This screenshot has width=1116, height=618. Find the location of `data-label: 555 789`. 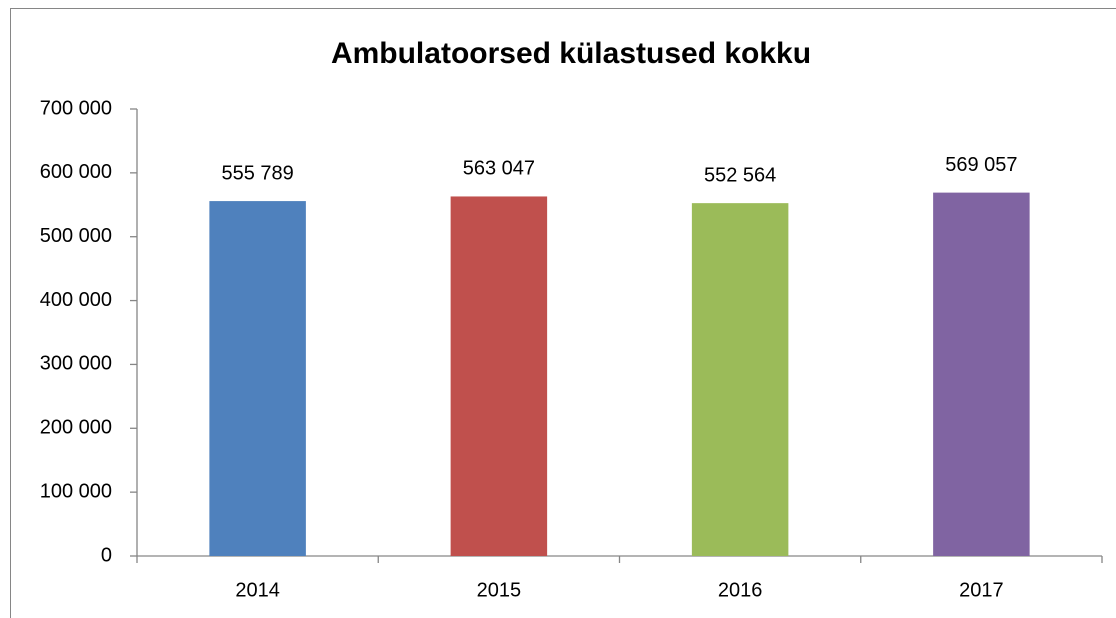

data-label: 555 789 is located at coordinates (257, 173).